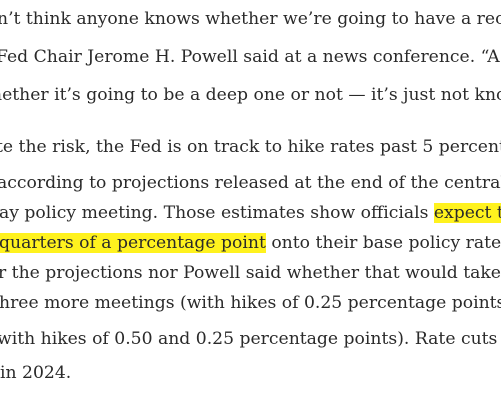 The width and height of the screenshot is (501, 418). What do you see at coordinates (383, 243) in the screenshot?
I see `text-fragment: onto their base policy rate` at bounding box center [383, 243].